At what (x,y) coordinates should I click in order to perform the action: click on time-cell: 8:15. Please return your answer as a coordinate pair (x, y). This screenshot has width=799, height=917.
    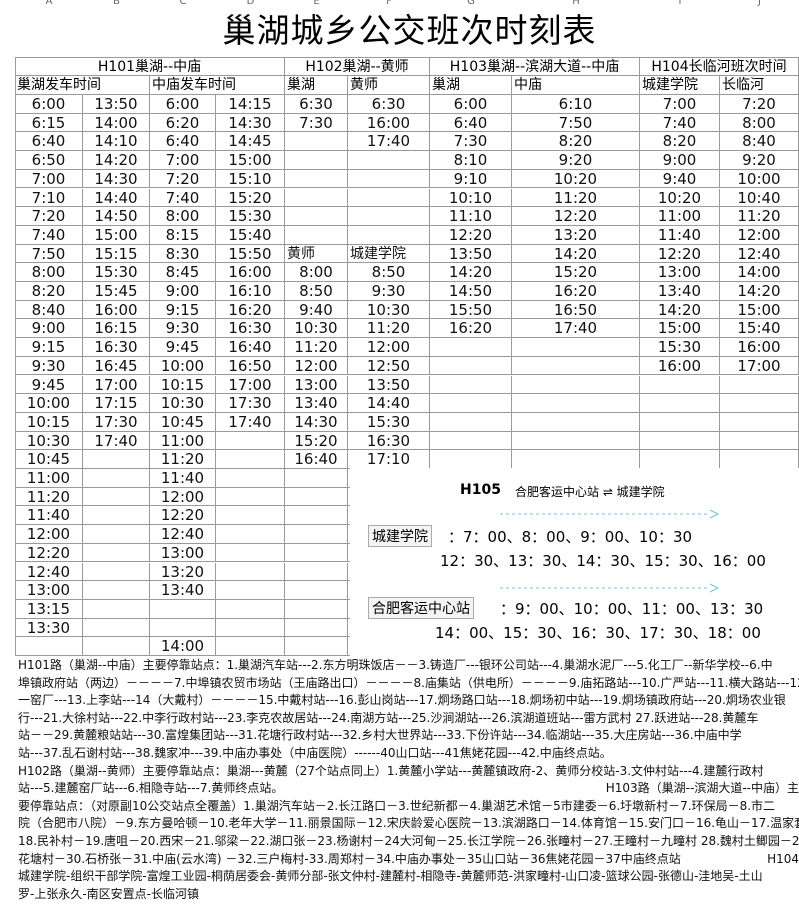
    Looking at the image, I should click on (183, 235).